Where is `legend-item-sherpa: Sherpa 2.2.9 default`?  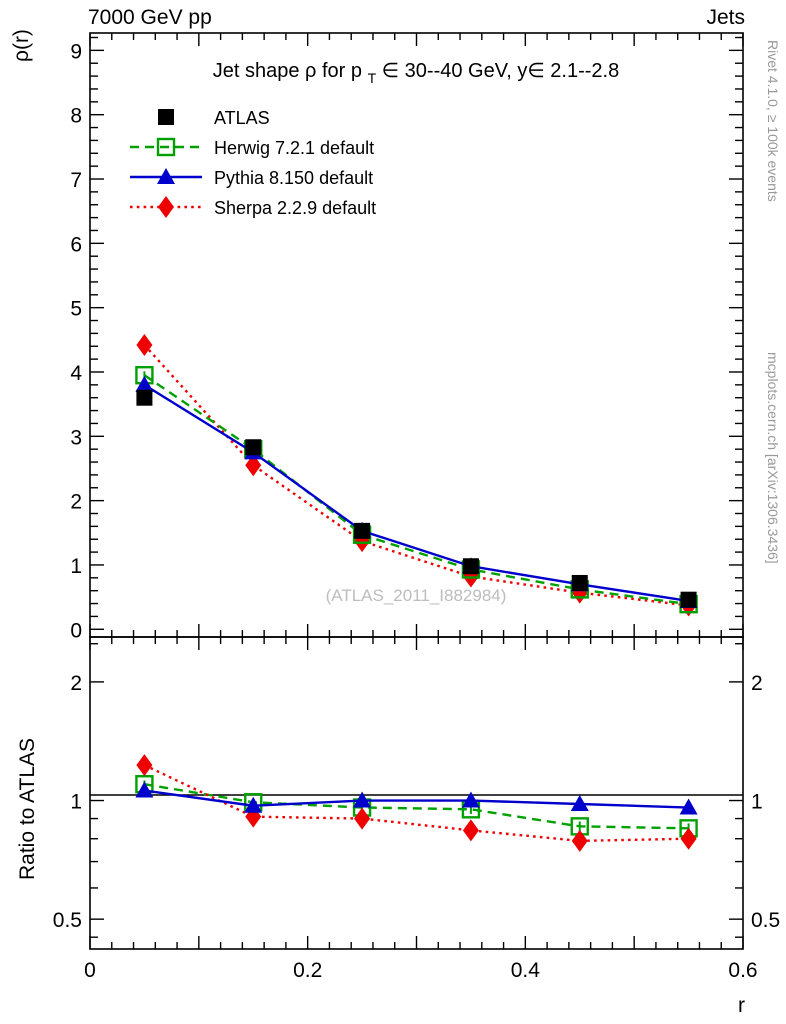
legend-item-sherpa: Sherpa 2.2.9 default is located at coordinates (253, 207).